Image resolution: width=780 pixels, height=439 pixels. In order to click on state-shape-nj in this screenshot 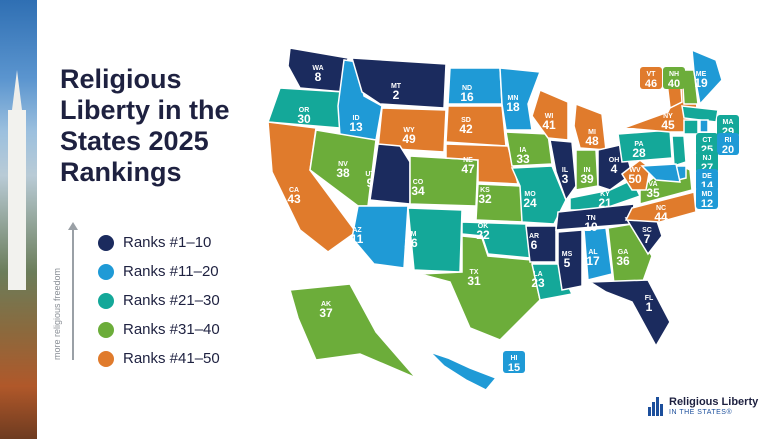, I will do `click(679, 151)`.